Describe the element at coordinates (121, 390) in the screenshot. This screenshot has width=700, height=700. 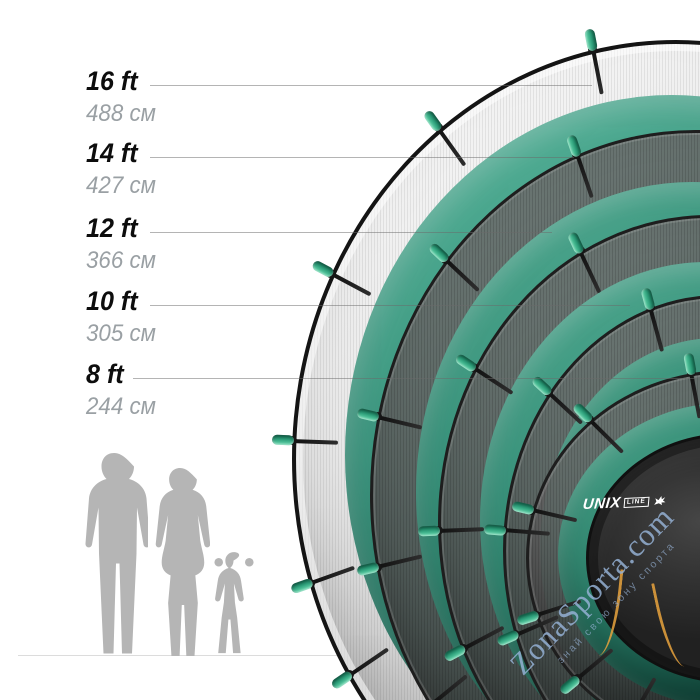
I see `size-label-8ft: 8 ft 244 см` at that location.